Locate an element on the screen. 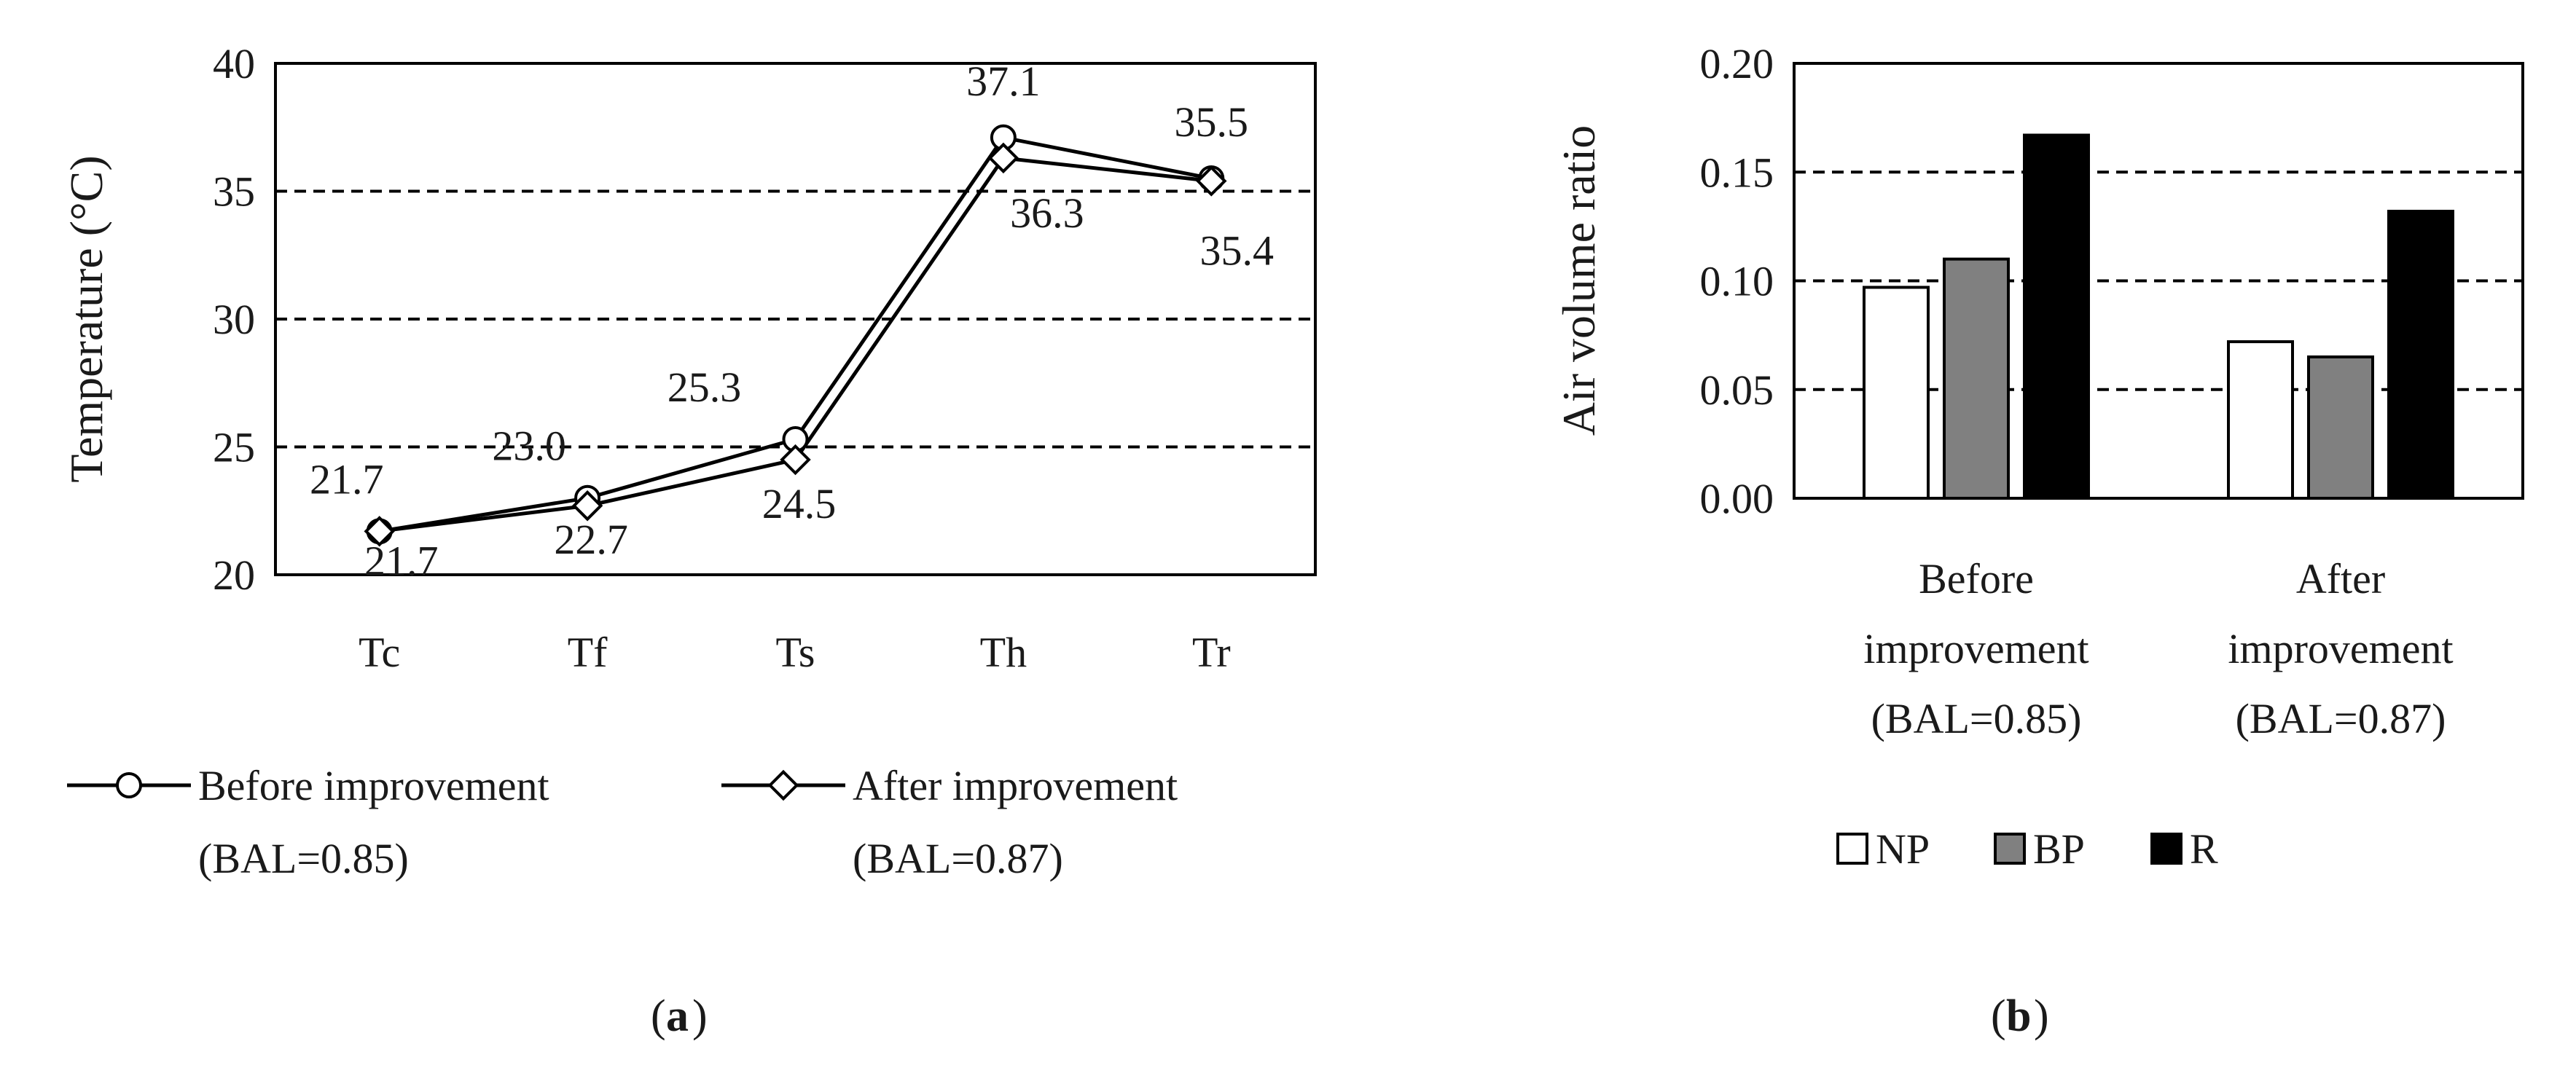 The width and height of the screenshot is (2576, 1065). category-label-0-2: (BAL=0.85) is located at coordinates (1976, 718).